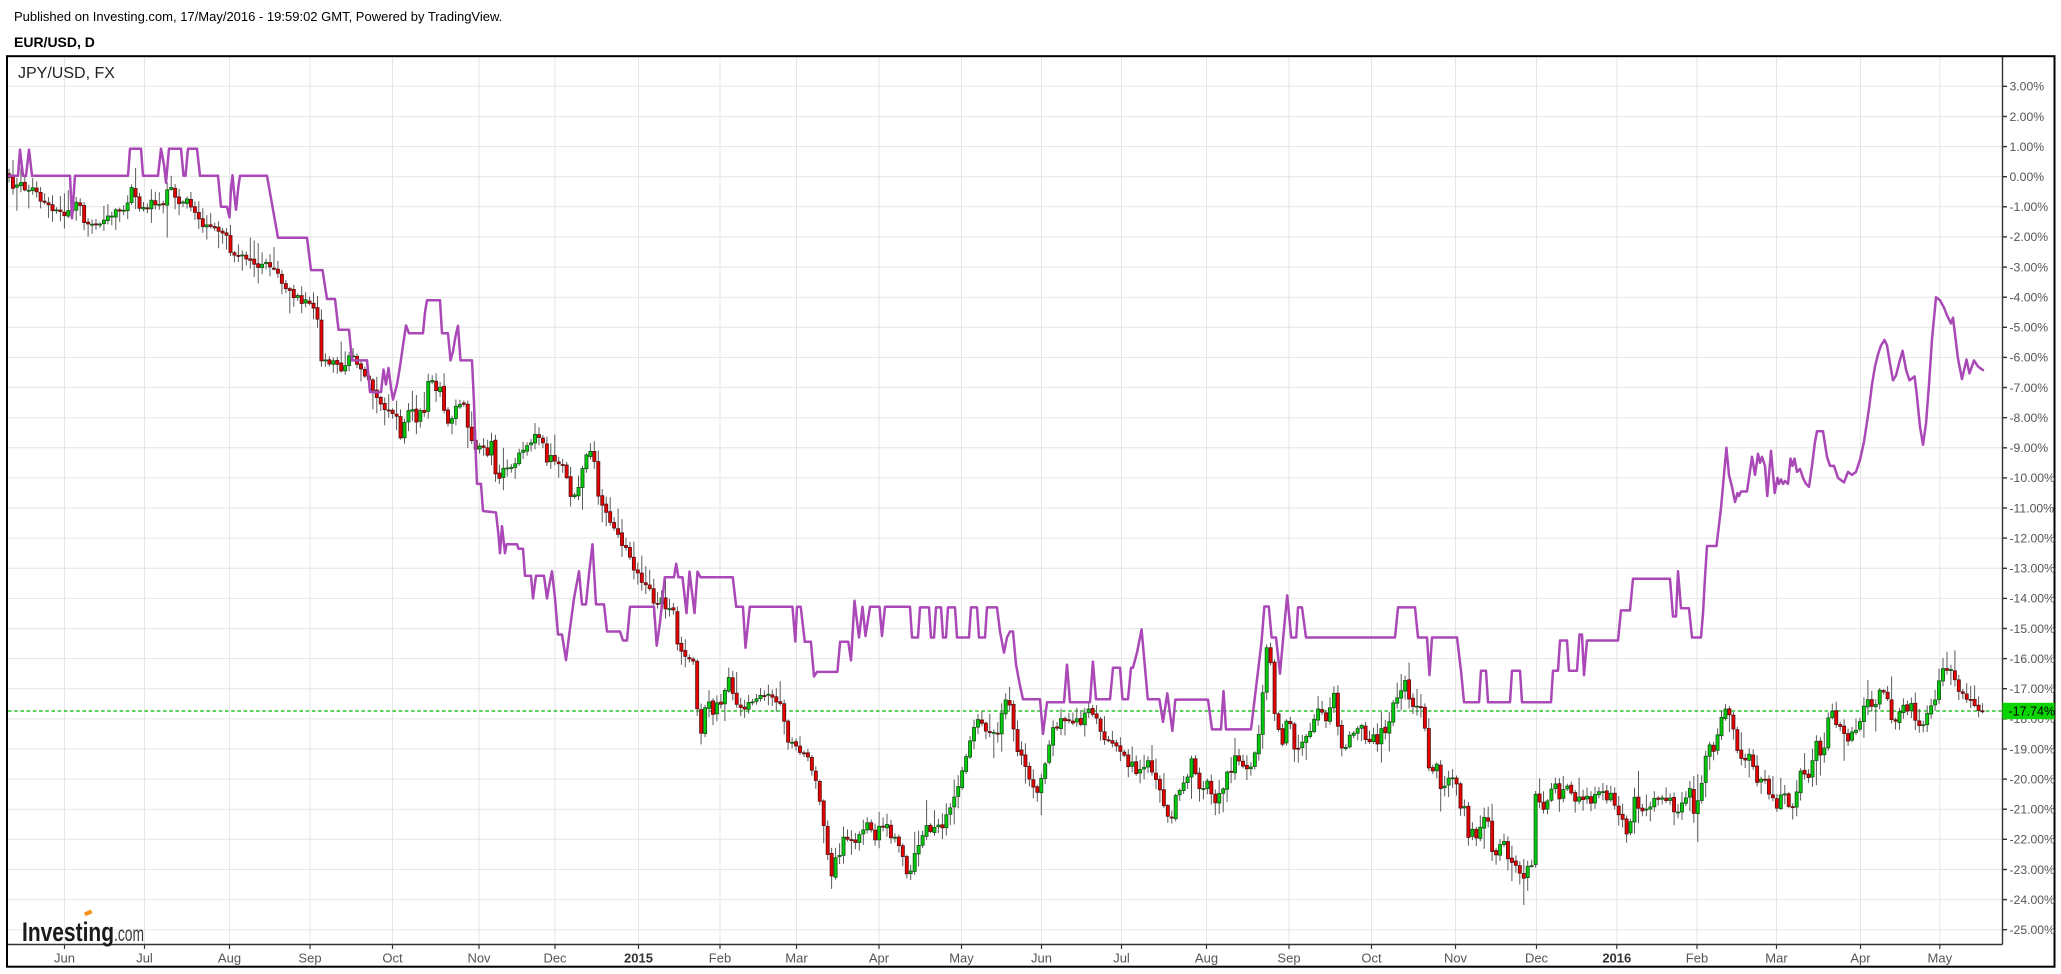  Describe the element at coordinates (638, 958) in the screenshot. I see `svg-text: 2015` at that location.